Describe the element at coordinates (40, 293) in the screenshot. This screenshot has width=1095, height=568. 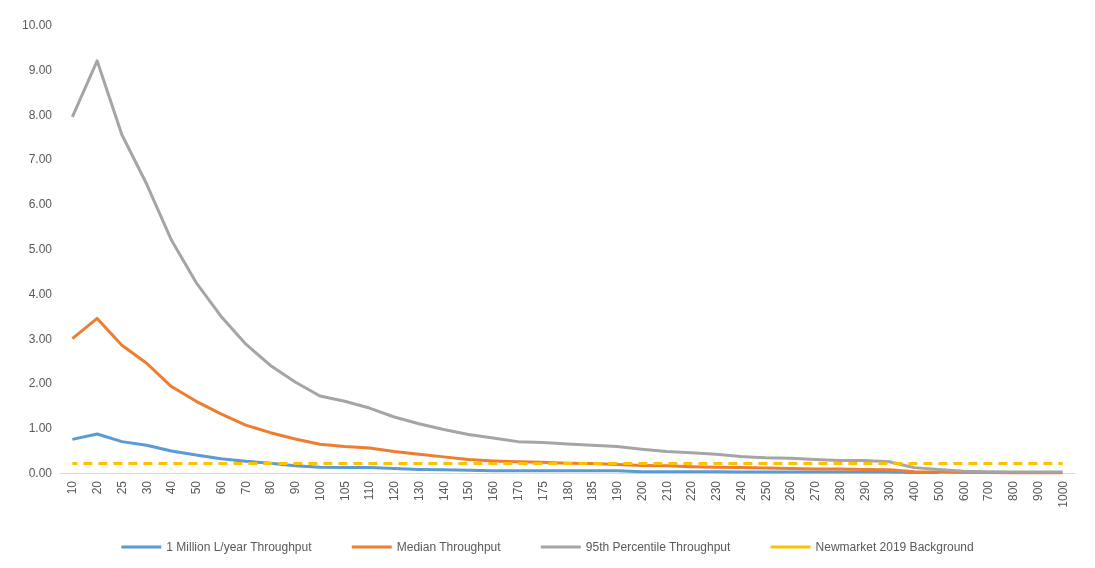
I see `y-tick-label: 4.00` at that location.